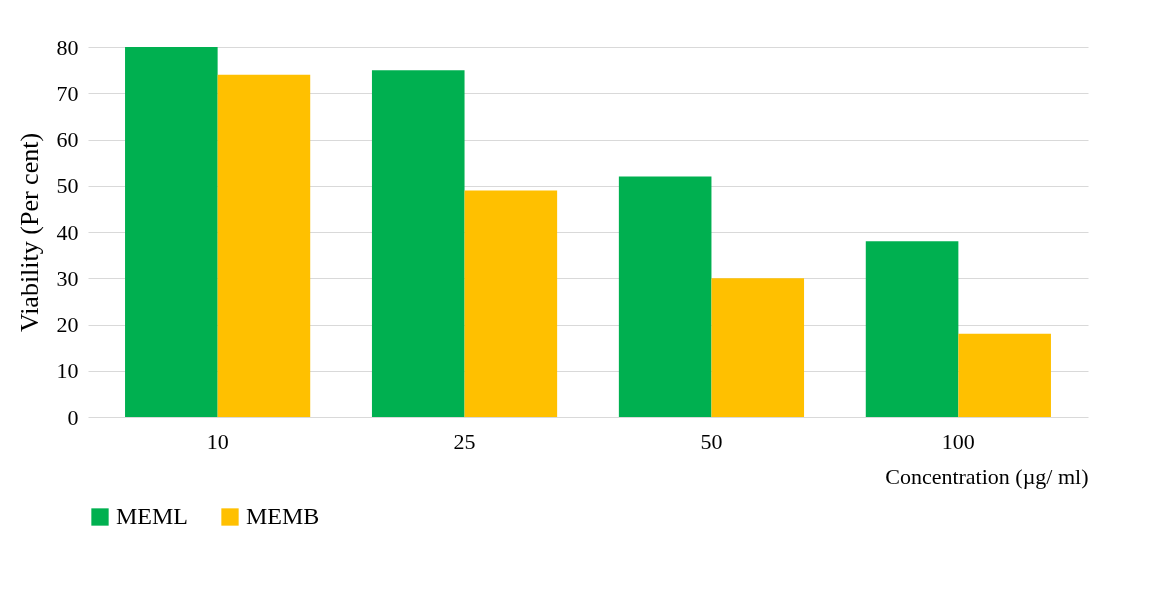 This screenshot has height=590, width=1170. Describe the element at coordinates (283, 516) in the screenshot. I see `legend-label: MEMB` at that location.